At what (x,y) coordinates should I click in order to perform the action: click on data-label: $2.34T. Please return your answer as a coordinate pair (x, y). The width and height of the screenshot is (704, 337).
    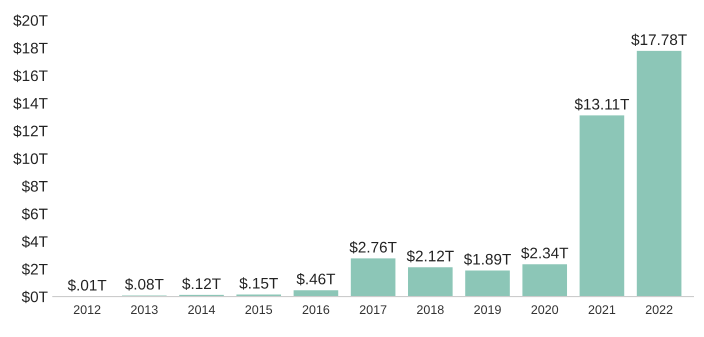
    Looking at the image, I should click on (544, 253).